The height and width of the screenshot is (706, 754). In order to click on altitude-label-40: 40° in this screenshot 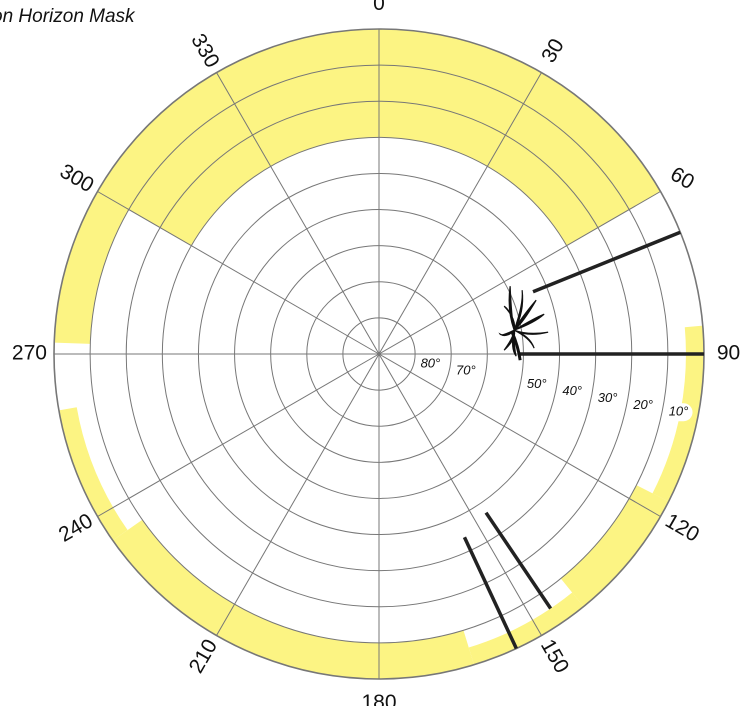, I will do `click(572, 390)`.